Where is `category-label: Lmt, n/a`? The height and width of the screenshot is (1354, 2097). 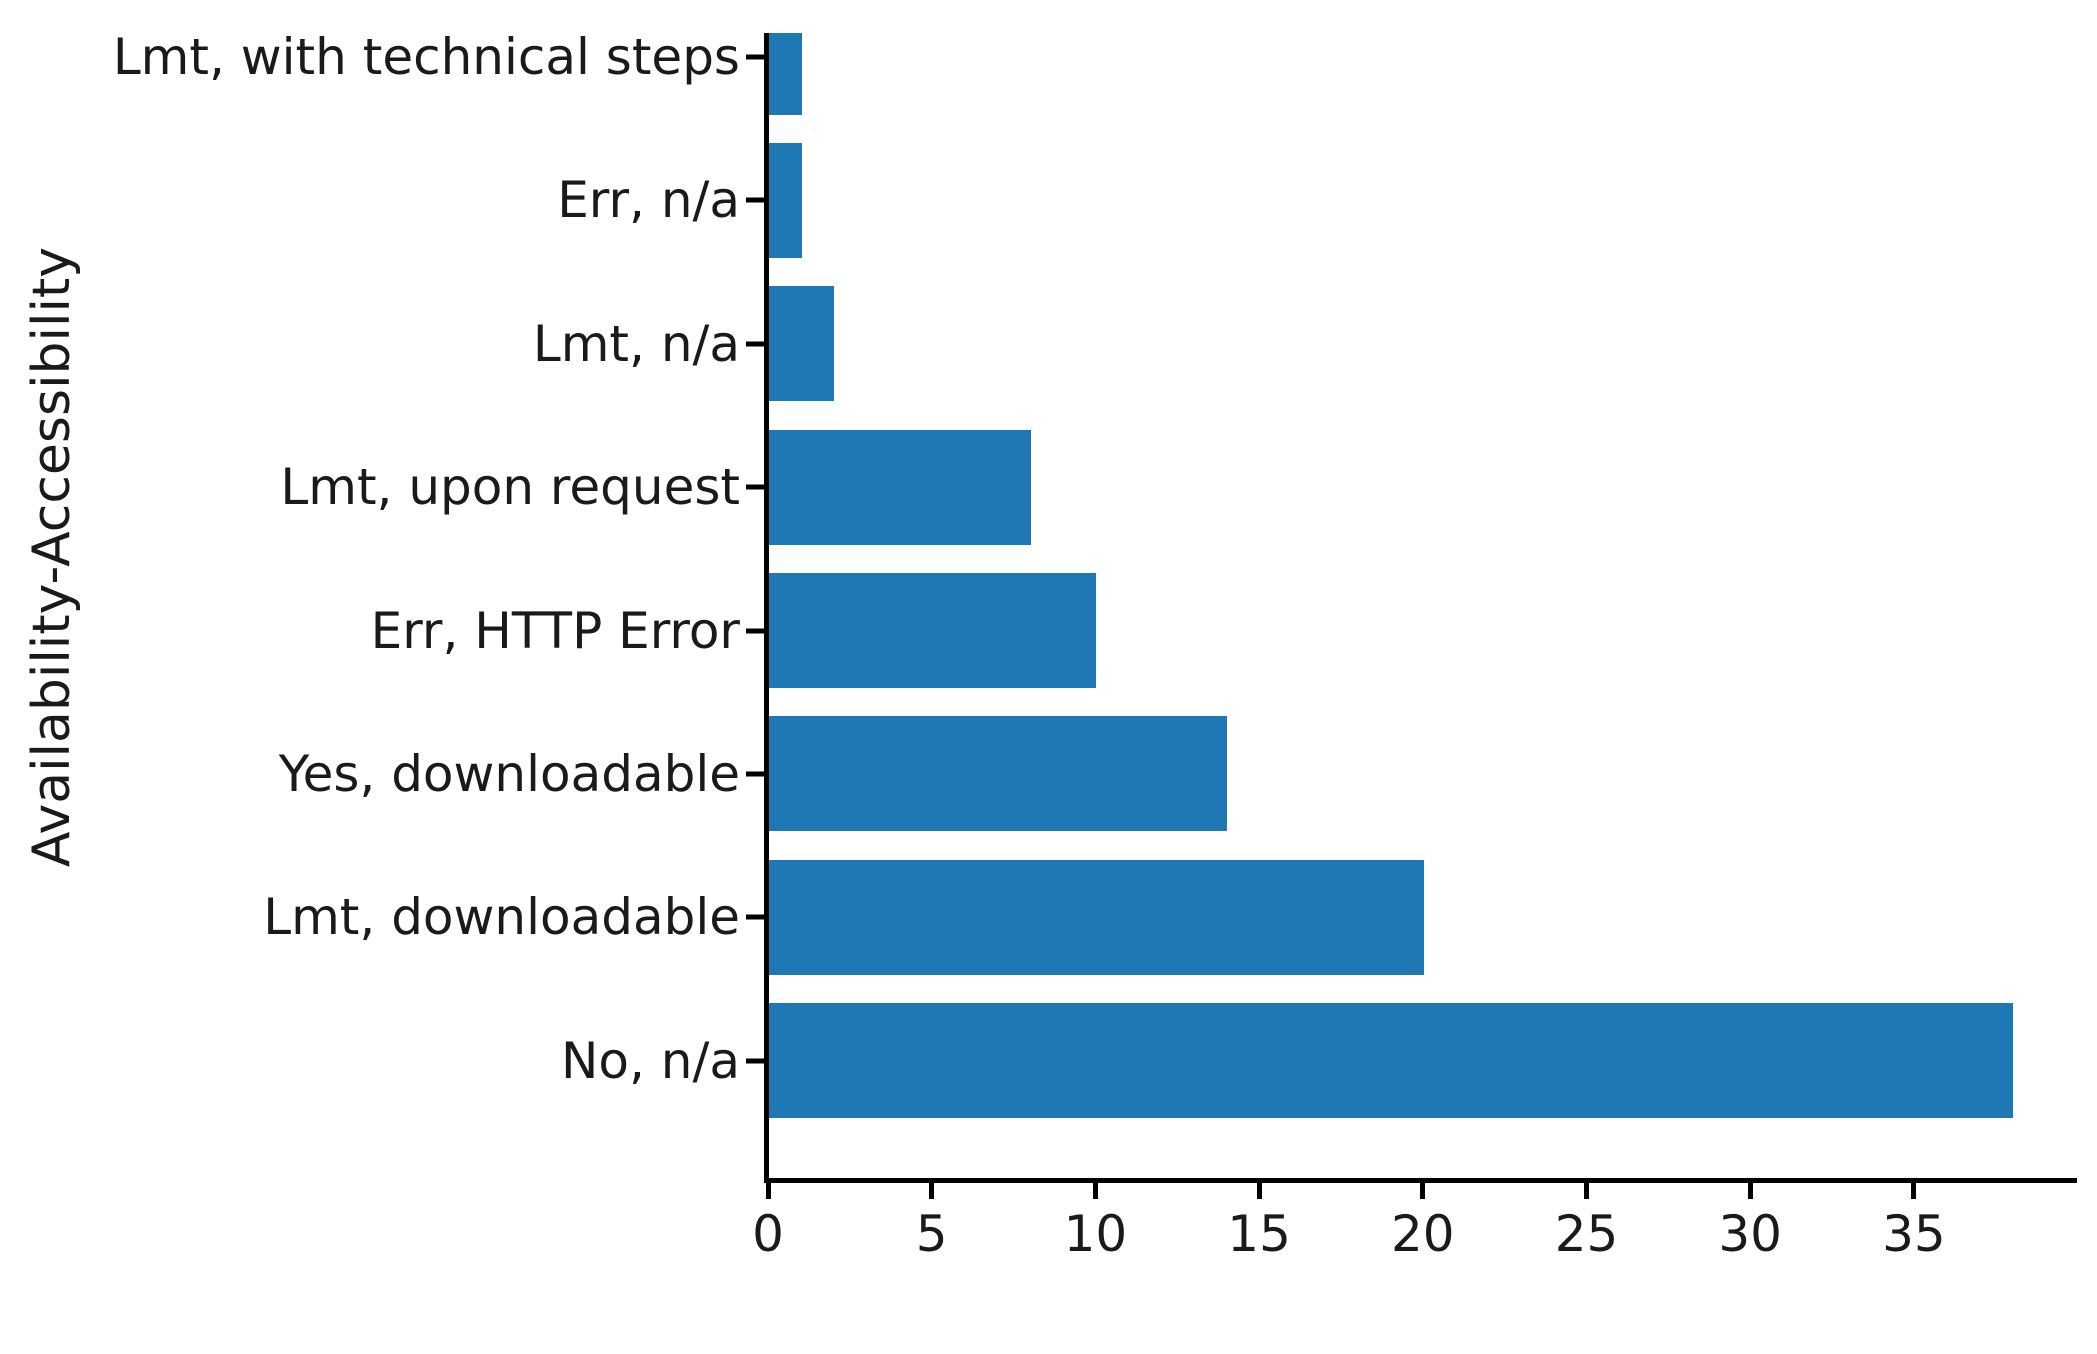 category-label: Lmt, n/a is located at coordinates (636, 343).